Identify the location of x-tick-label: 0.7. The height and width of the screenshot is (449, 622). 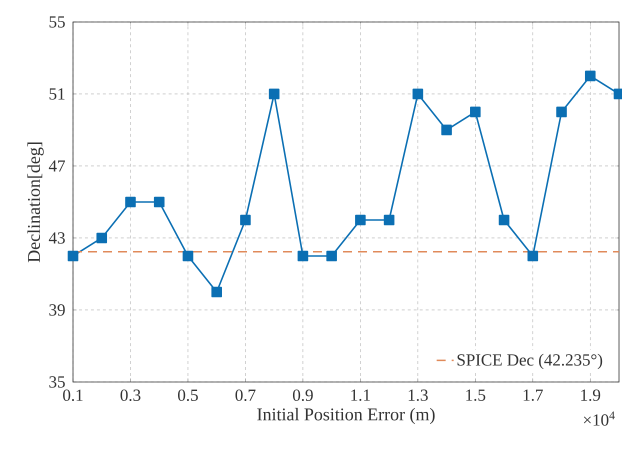
(245, 395).